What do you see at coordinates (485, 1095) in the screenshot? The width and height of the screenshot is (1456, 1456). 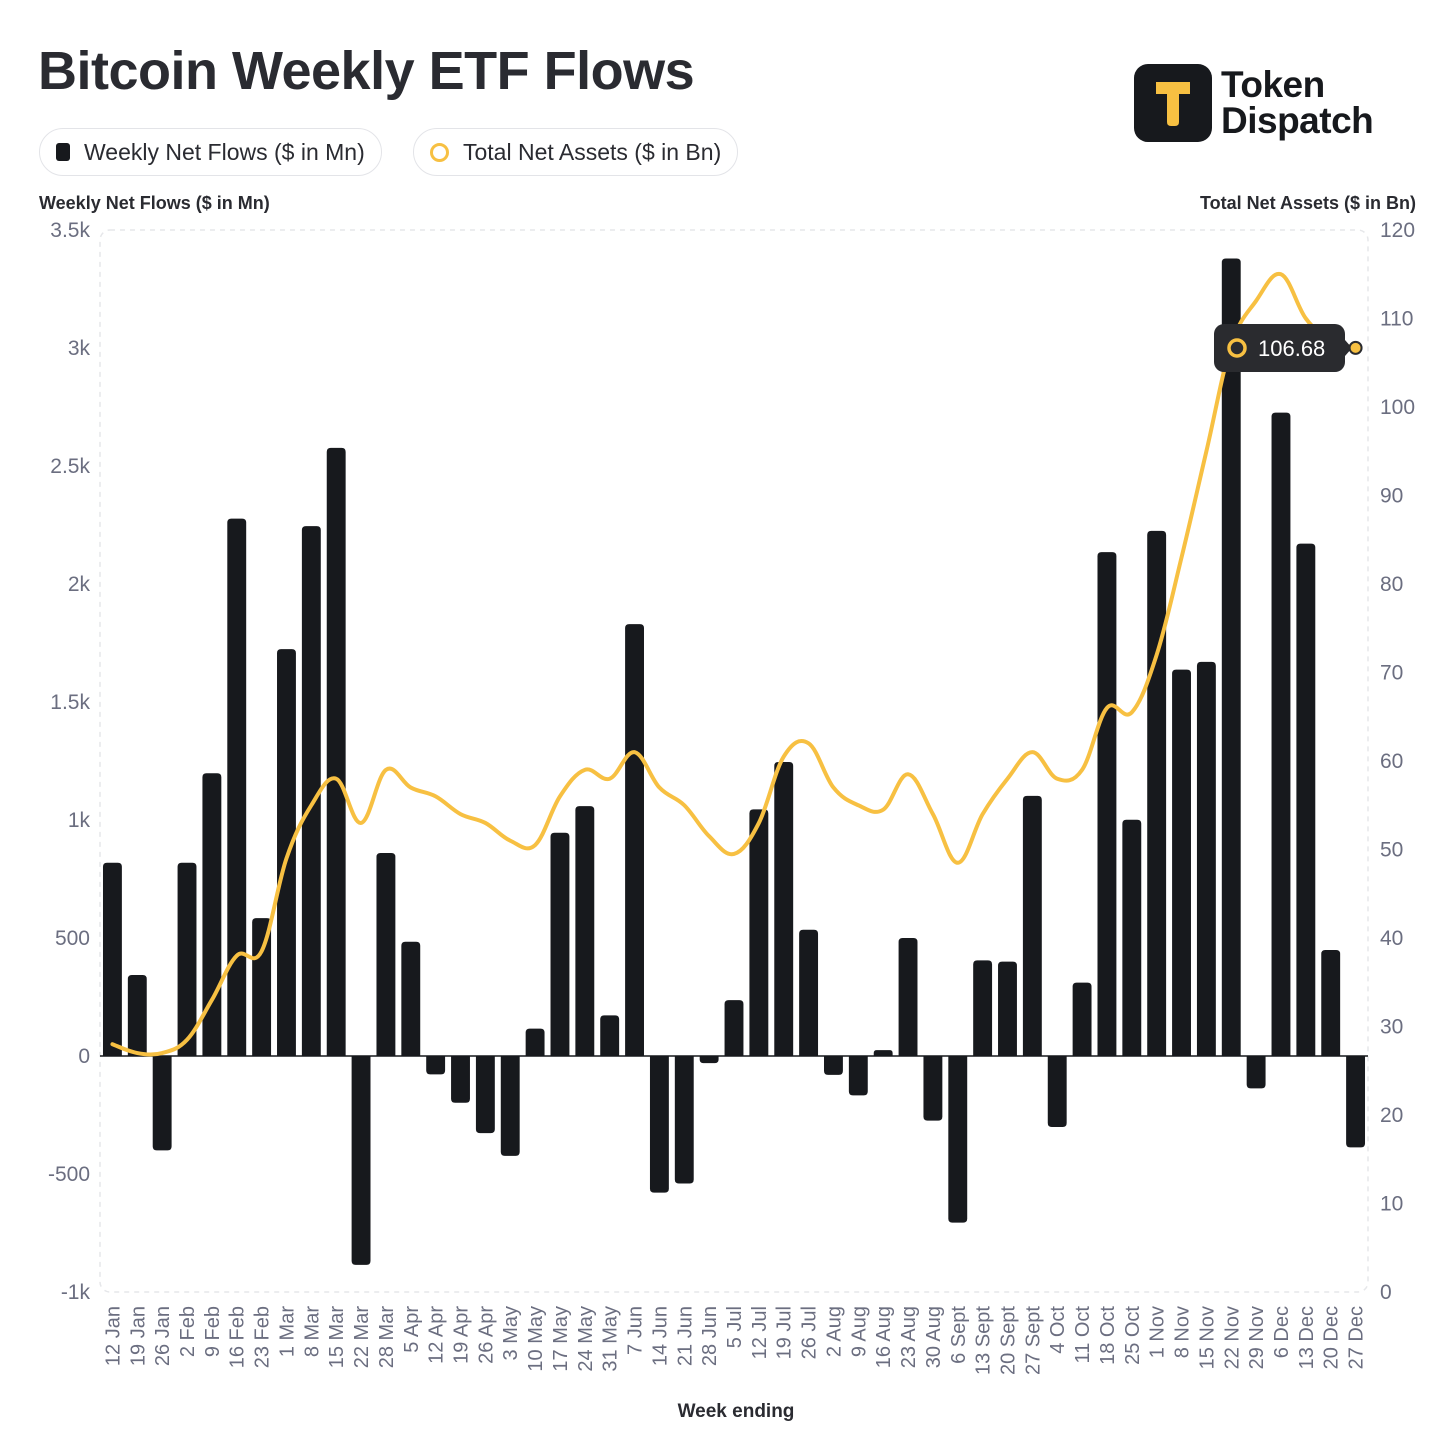 I see `flow-bar-26-apr` at bounding box center [485, 1095].